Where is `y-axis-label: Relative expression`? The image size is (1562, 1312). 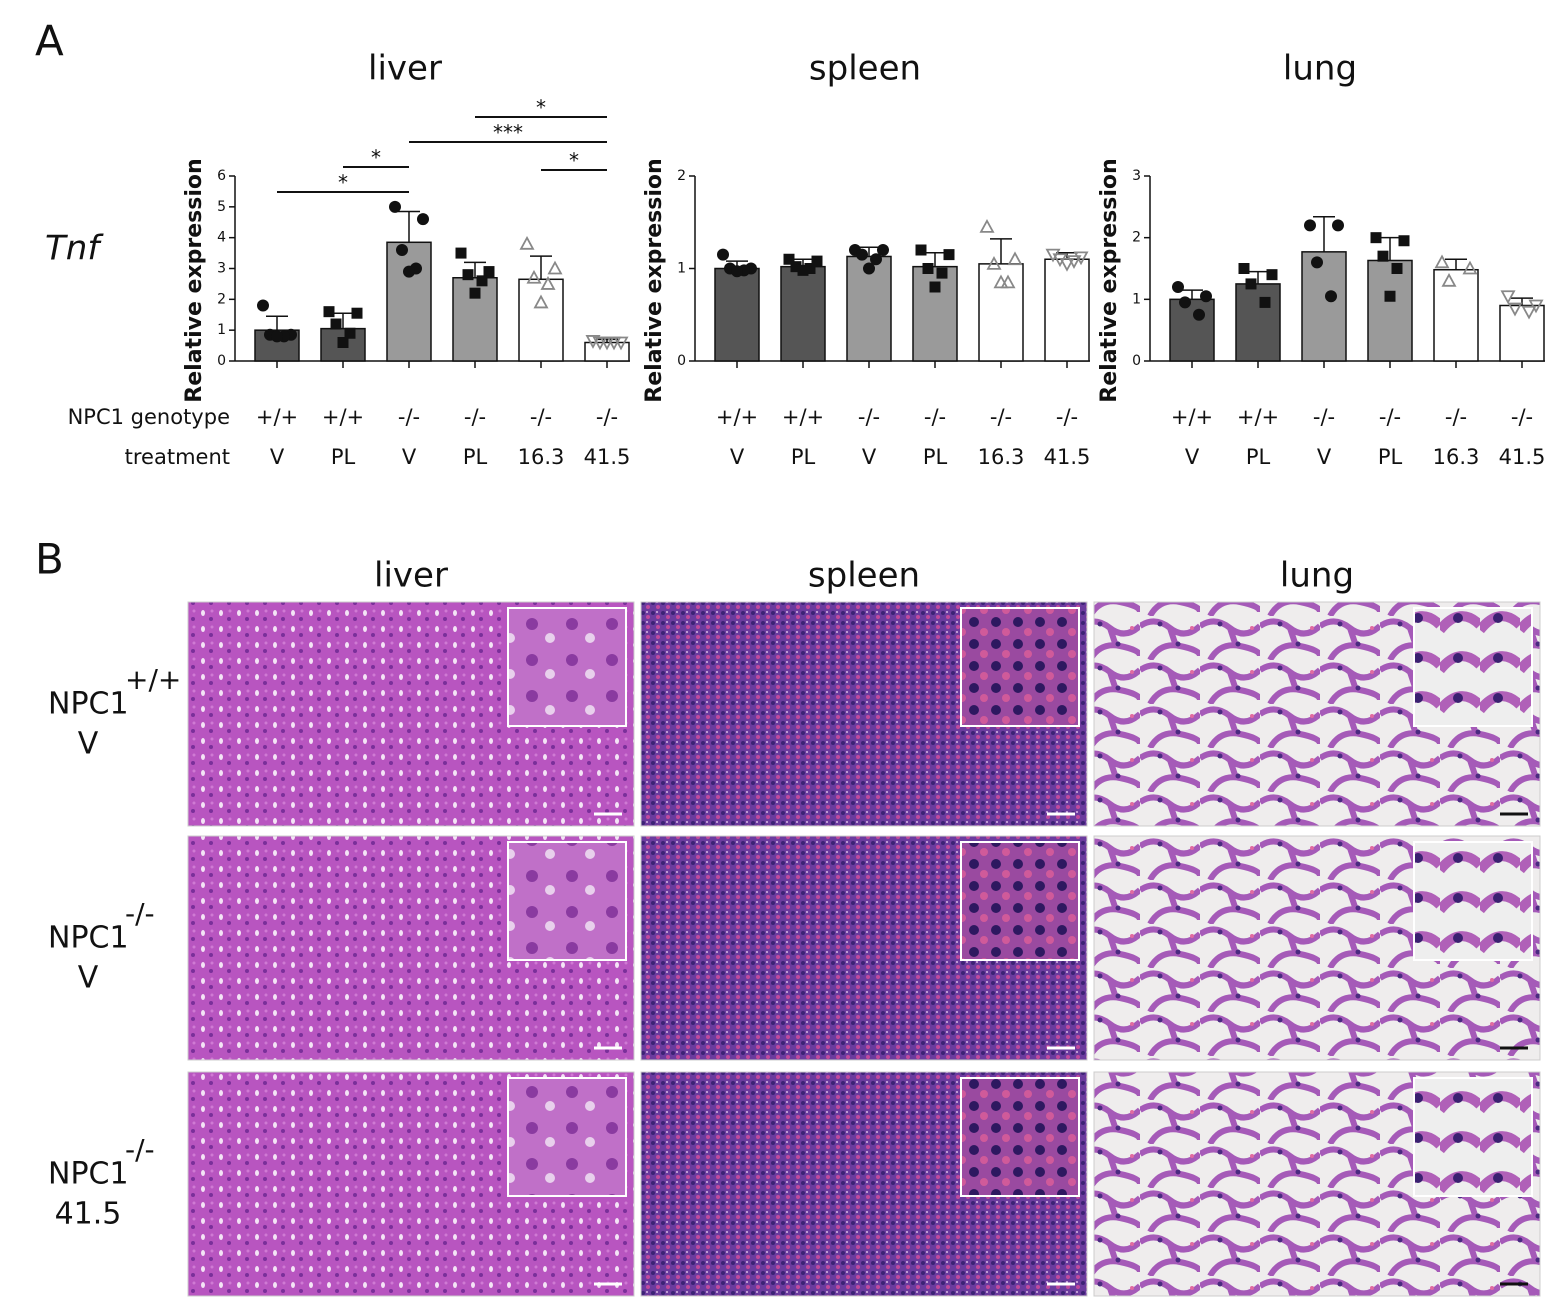 y-axis-label: Relative expression is located at coordinates (194, 280).